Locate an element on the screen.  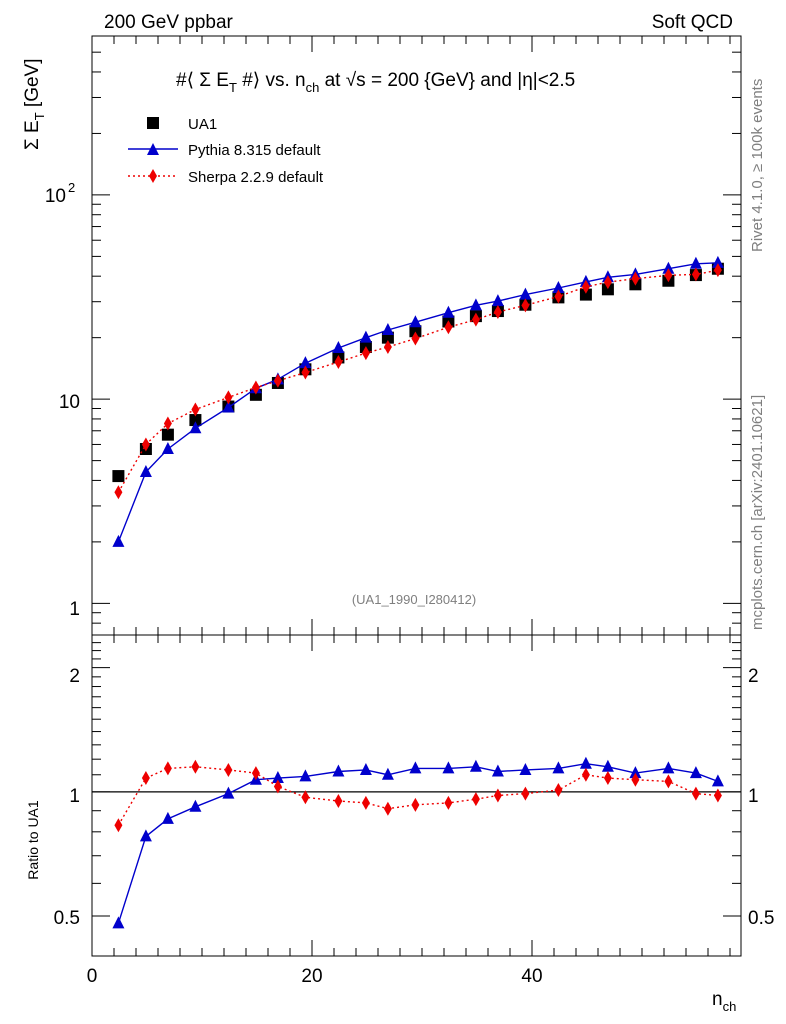
x-axis-label-sub: ch is located at coordinates (730, 1006).